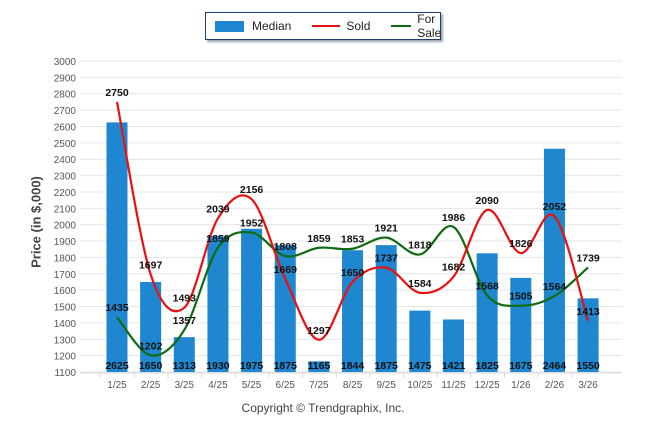 This screenshot has height=434, width=646. Describe the element at coordinates (65, 275) in the screenshot. I see `y-tick-label: 1700` at that location.